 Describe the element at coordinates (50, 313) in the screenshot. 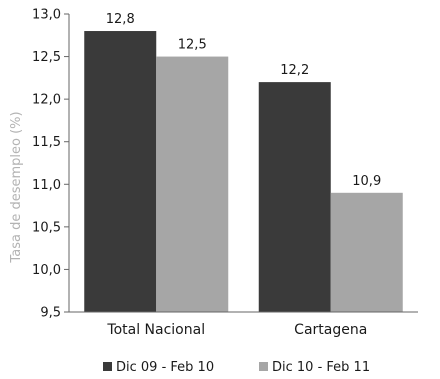

I see `y-tick-label: 9,5` at that location.